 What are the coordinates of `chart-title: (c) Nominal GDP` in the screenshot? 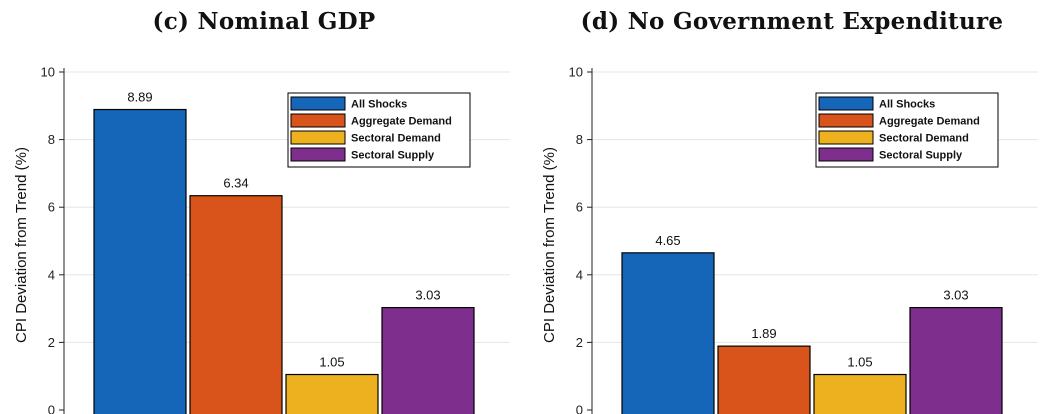 It's located at (264, 21).